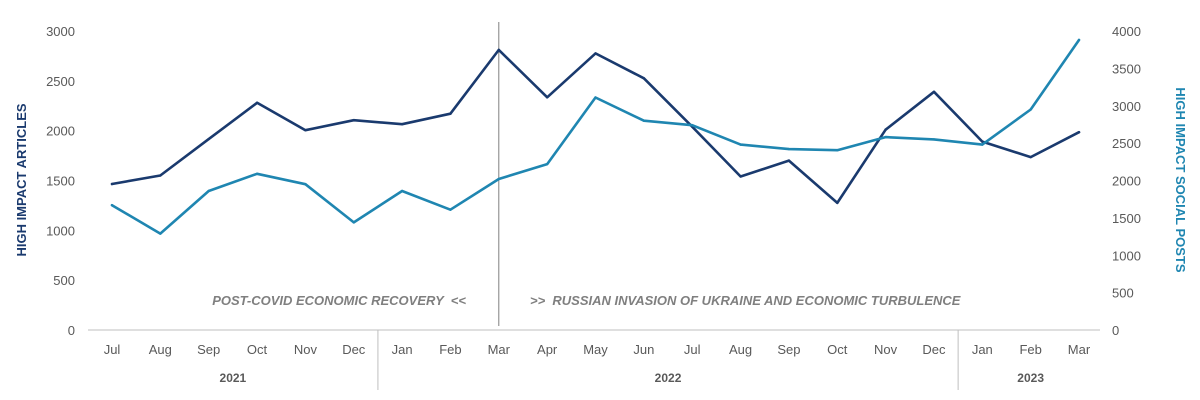  What do you see at coordinates (1126, 106) in the screenshot?
I see `right-tick-label: 3000` at bounding box center [1126, 106].